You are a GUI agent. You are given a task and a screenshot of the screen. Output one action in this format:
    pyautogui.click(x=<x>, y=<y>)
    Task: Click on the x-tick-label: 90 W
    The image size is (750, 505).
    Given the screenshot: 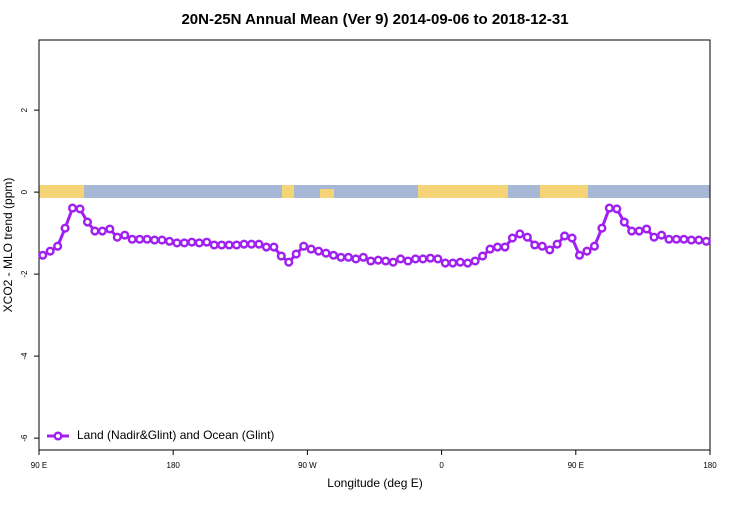 What is the action you would take?
    pyautogui.click(x=307, y=465)
    